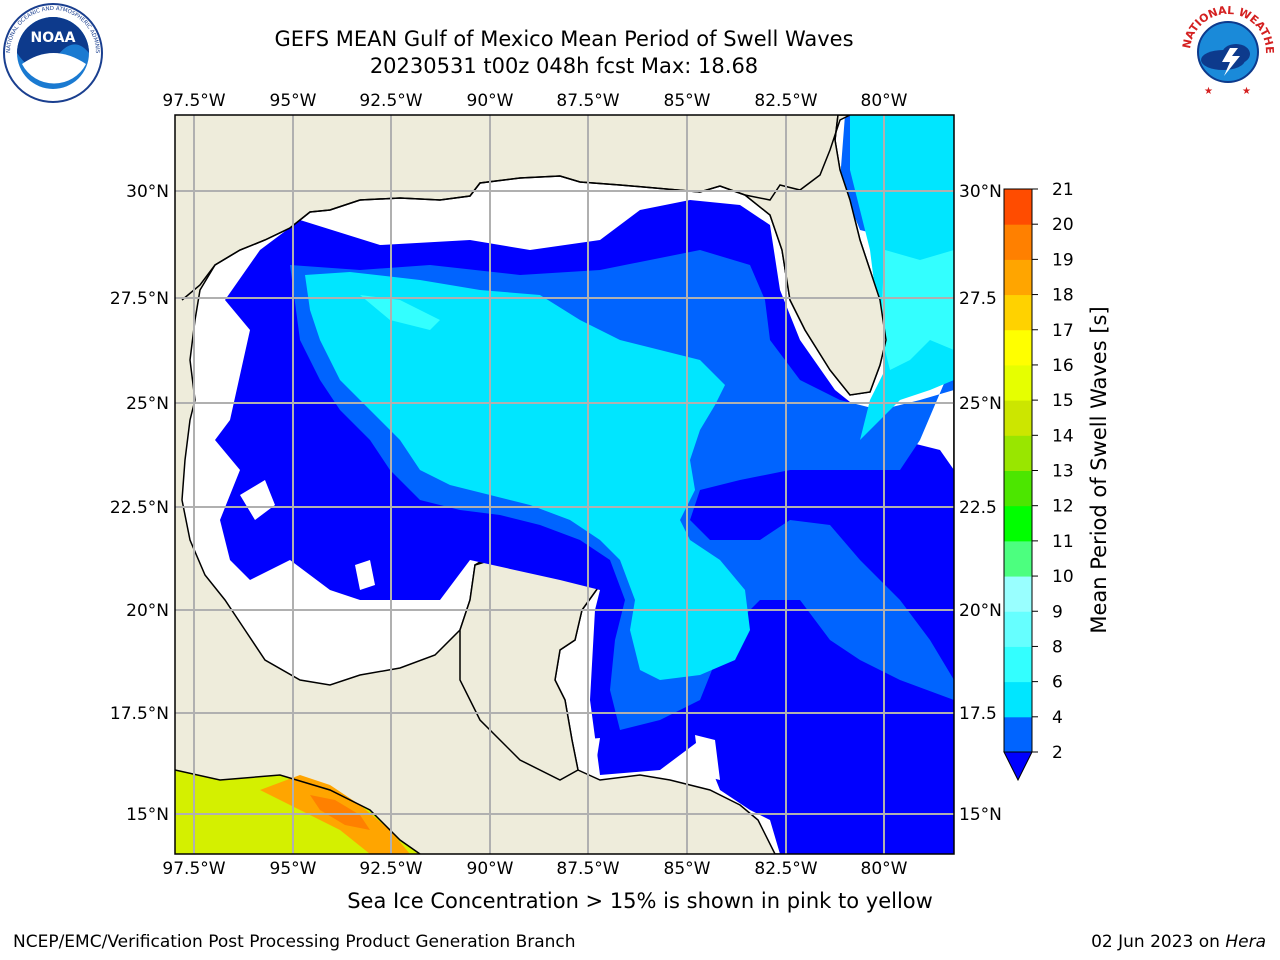 The image size is (1280, 960). Describe the element at coordinates (340, 812) in the screenshot. I see `pacific-peak-period` at that location.